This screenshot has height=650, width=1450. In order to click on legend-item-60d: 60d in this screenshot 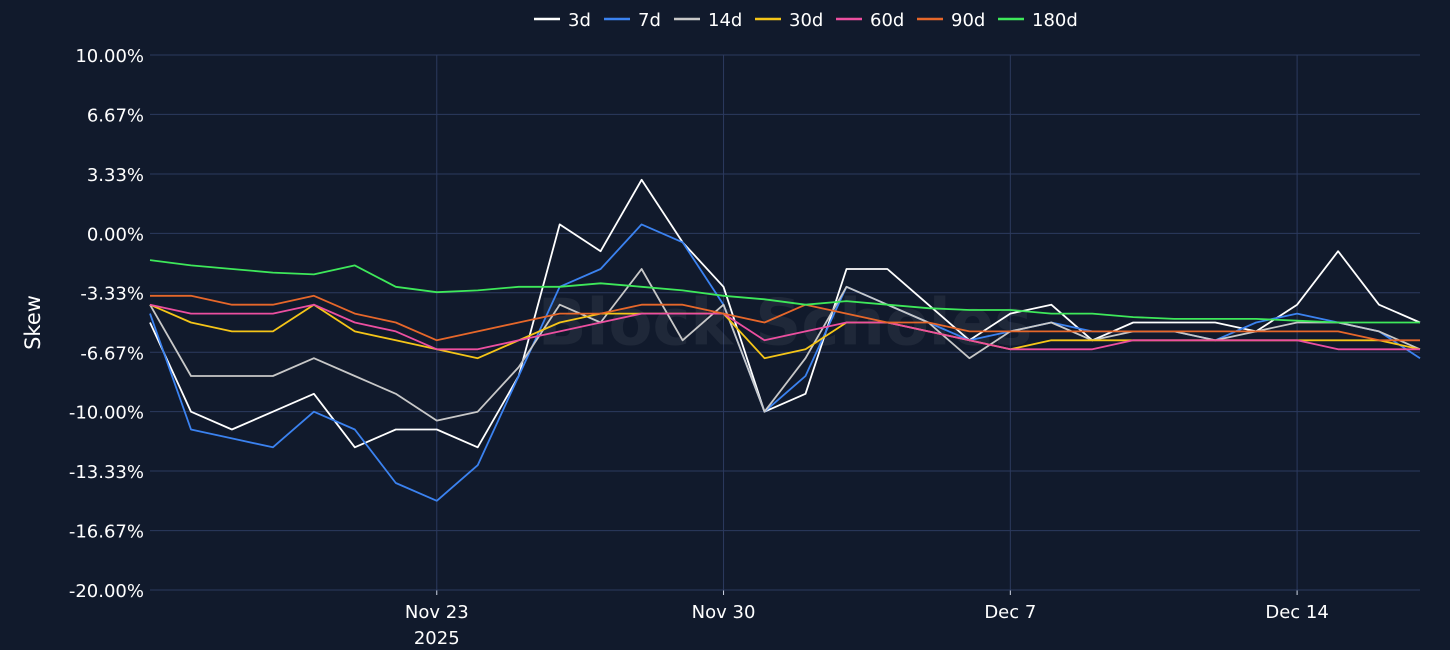, I will do `click(870, 20)`.